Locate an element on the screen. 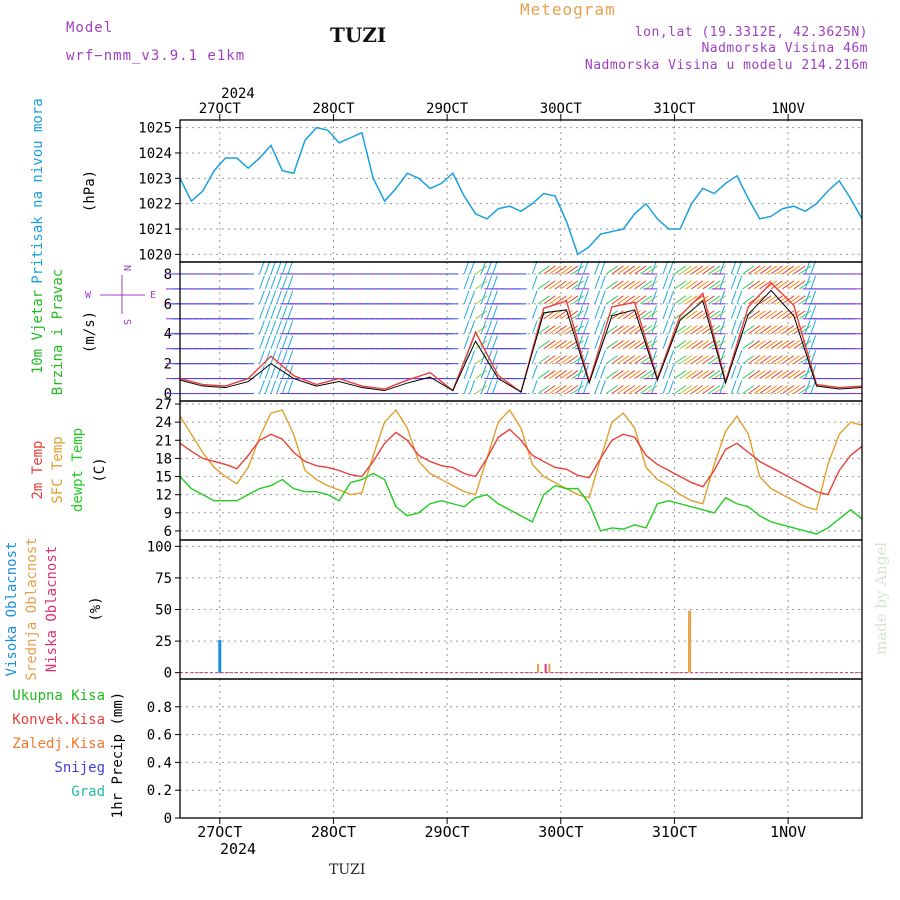 This screenshot has height=900, width=900. top-date-label: 1NOV is located at coordinates (788, 109).